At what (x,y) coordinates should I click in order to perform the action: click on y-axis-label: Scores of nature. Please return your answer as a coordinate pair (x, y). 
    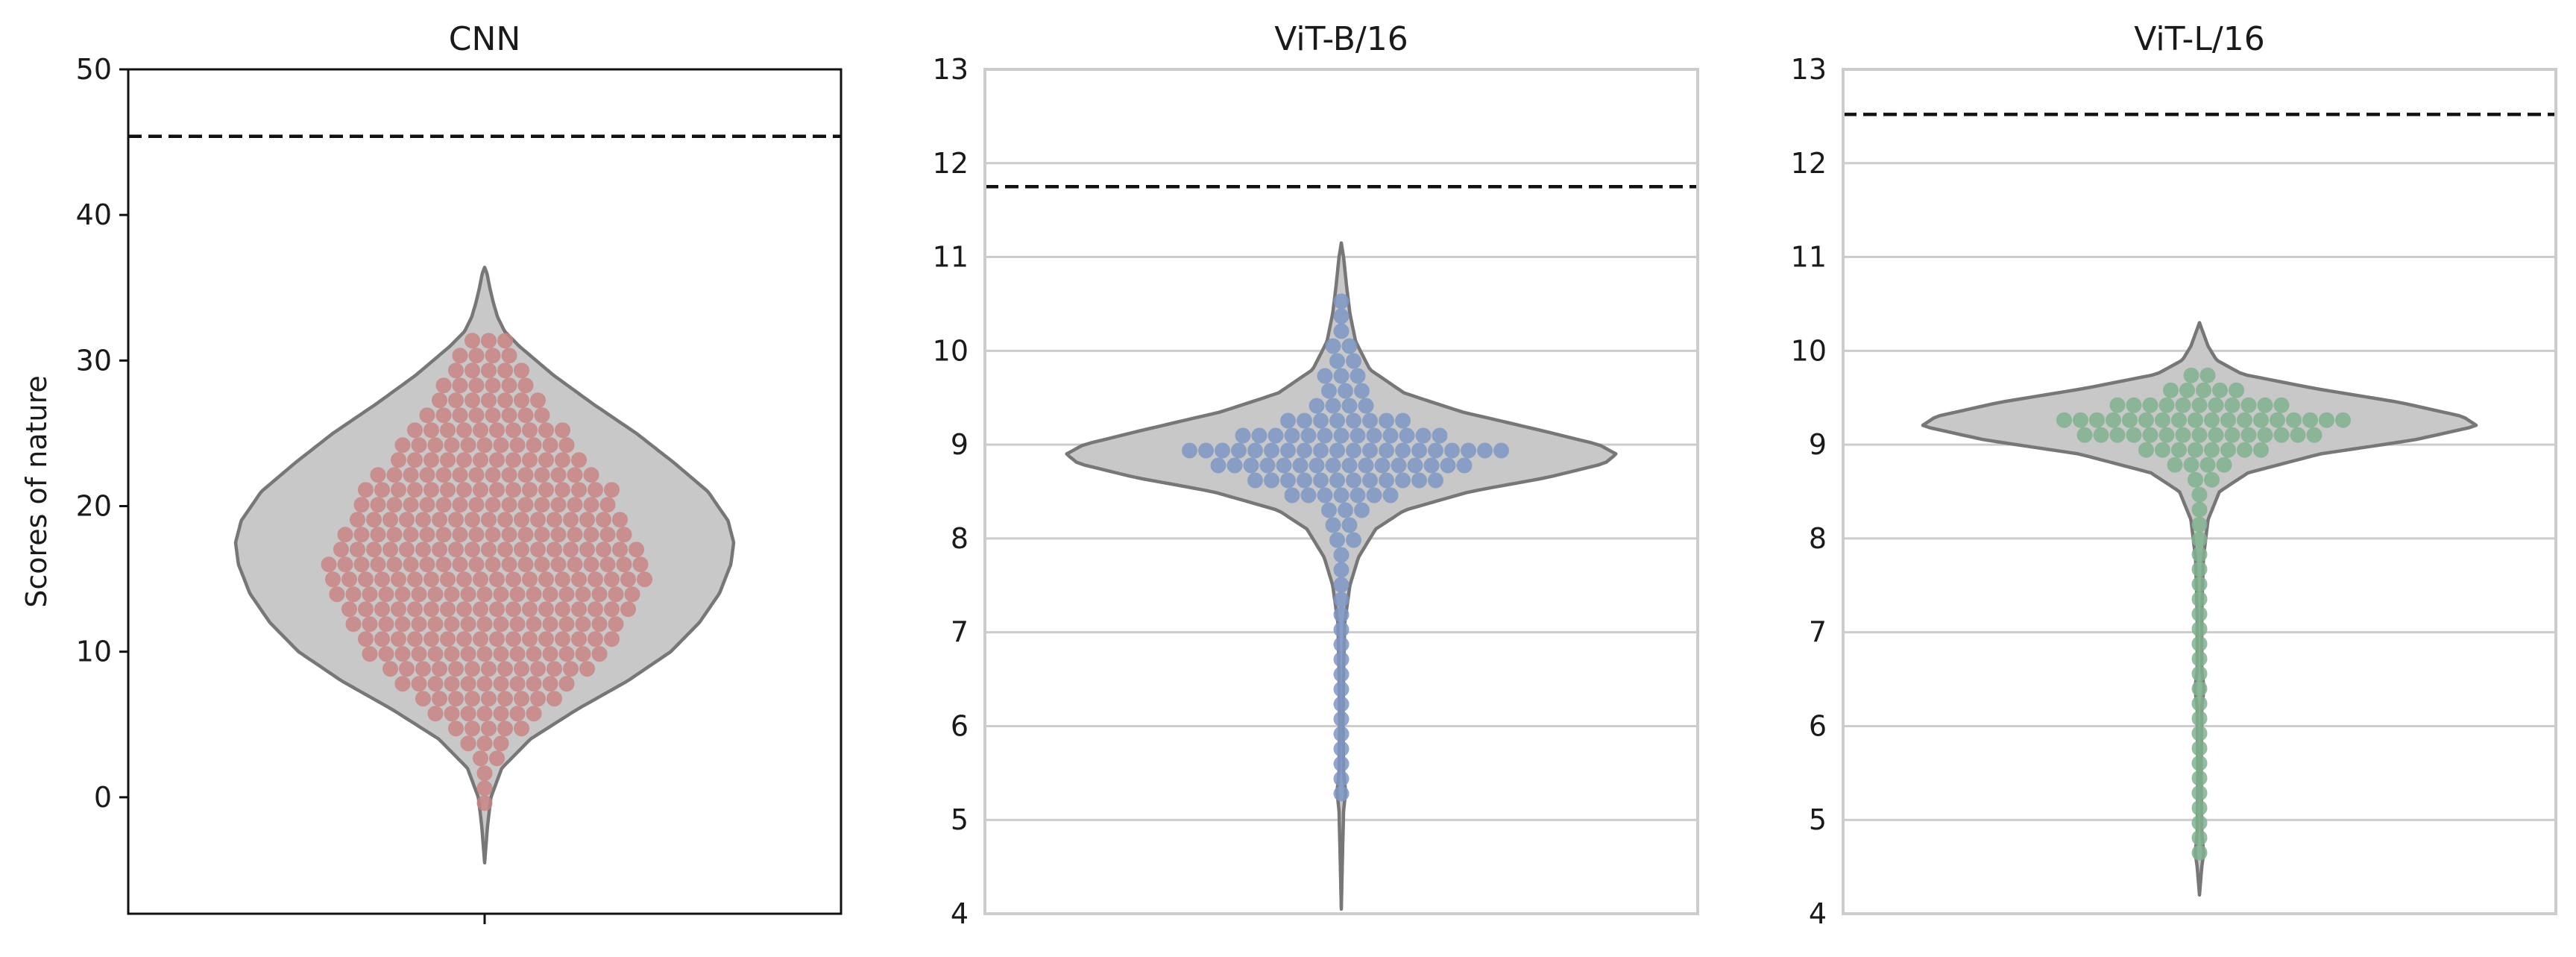
    Looking at the image, I should click on (36, 491).